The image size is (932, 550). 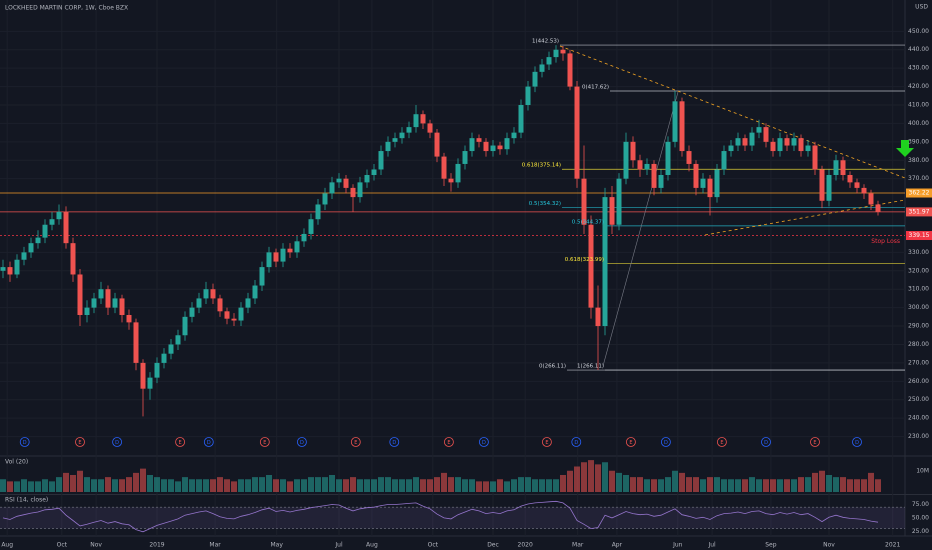 What do you see at coordinates (771, 545) in the screenshot?
I see `x-tick-label: Sep` at bounding box center [771, 545].